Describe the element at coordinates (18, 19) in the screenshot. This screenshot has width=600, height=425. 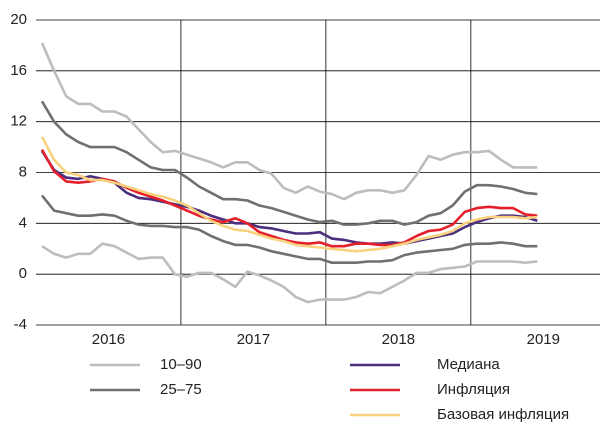
I see `y-tick-label: 20` at that location.